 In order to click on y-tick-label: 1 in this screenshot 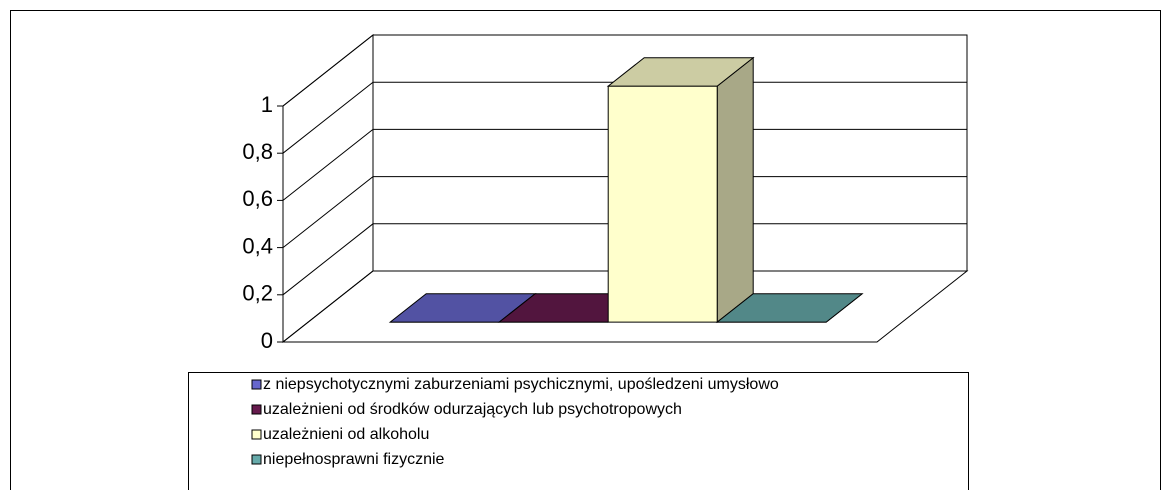, I will do `click(267, 104)`.